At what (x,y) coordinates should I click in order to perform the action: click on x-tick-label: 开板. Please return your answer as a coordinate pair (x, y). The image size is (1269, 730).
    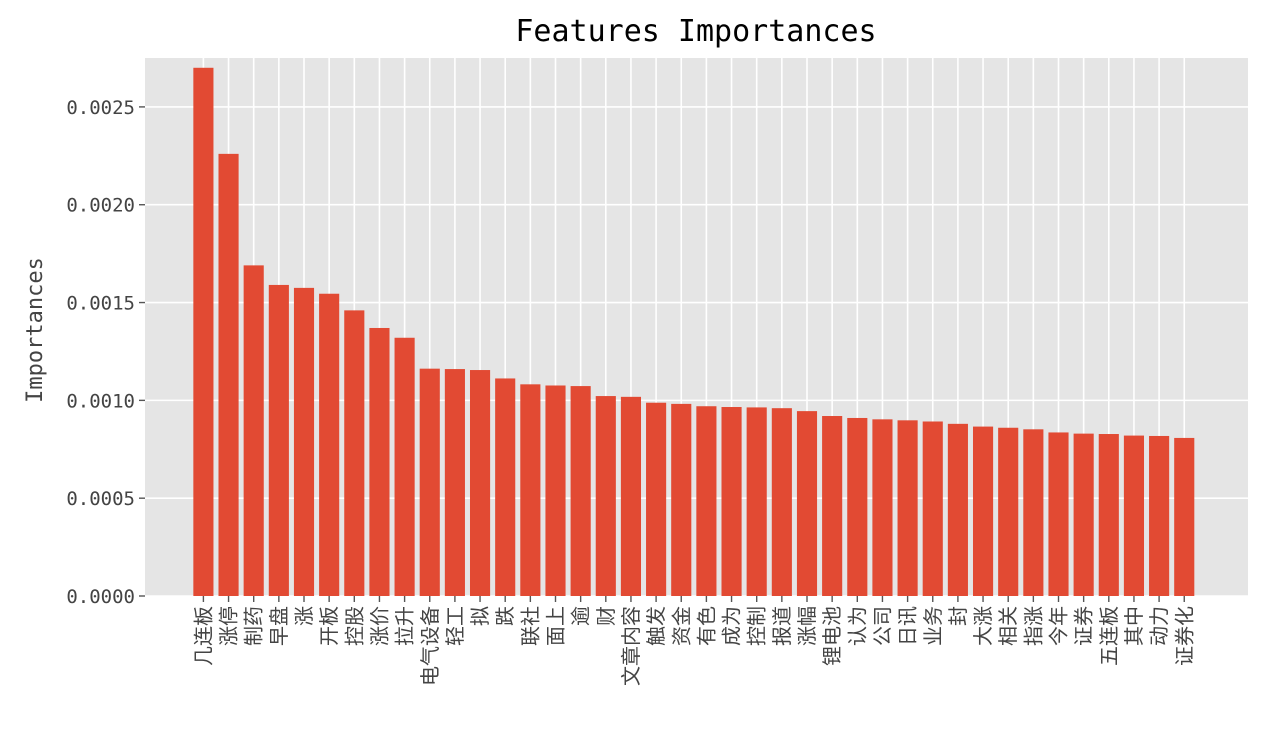
    Looking at the image, I should click on (329, 626).